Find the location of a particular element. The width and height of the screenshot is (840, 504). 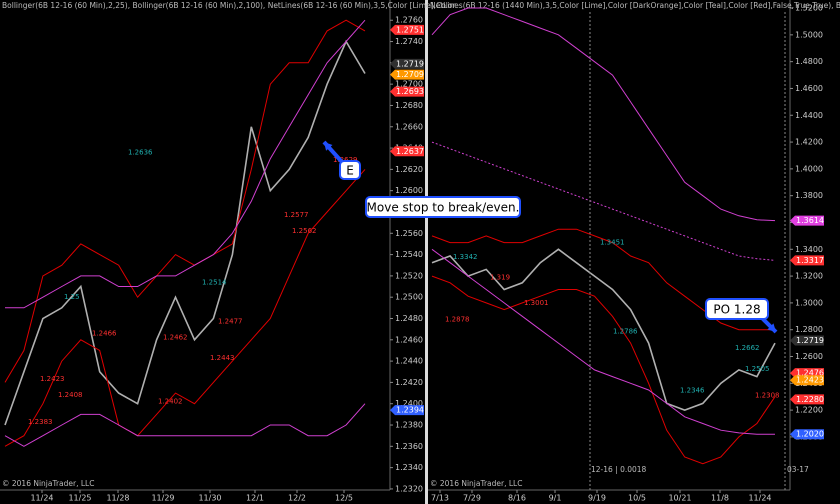

y-tick-label: 1.4800 is located at coordinates (809, 61).